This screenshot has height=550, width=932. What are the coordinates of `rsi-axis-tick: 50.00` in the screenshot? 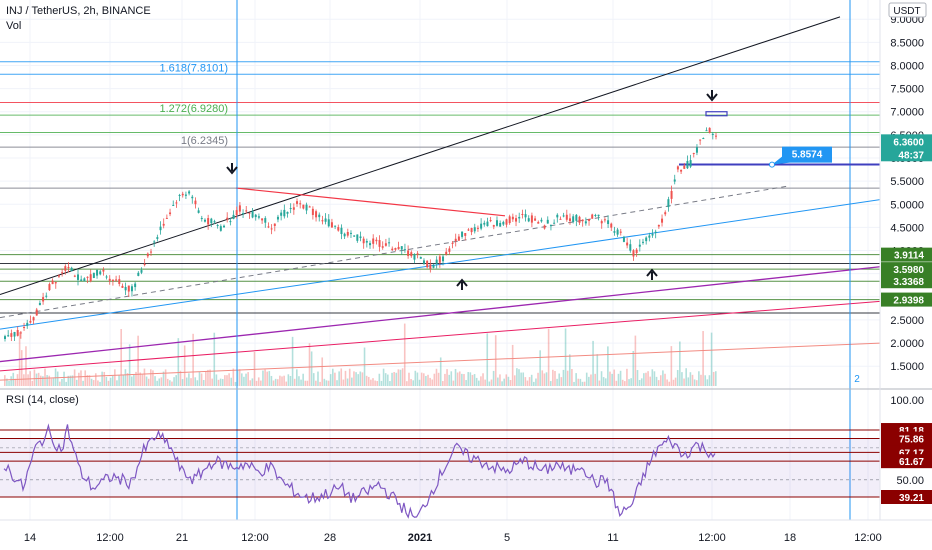 It's located at (910, 481).